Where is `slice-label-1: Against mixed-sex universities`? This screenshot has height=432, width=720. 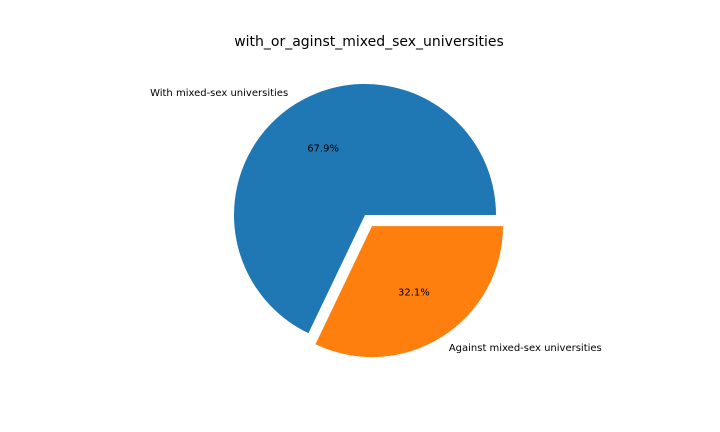 slice-label-1: Against mixed-sex universities is located at coordinates (525, 348).